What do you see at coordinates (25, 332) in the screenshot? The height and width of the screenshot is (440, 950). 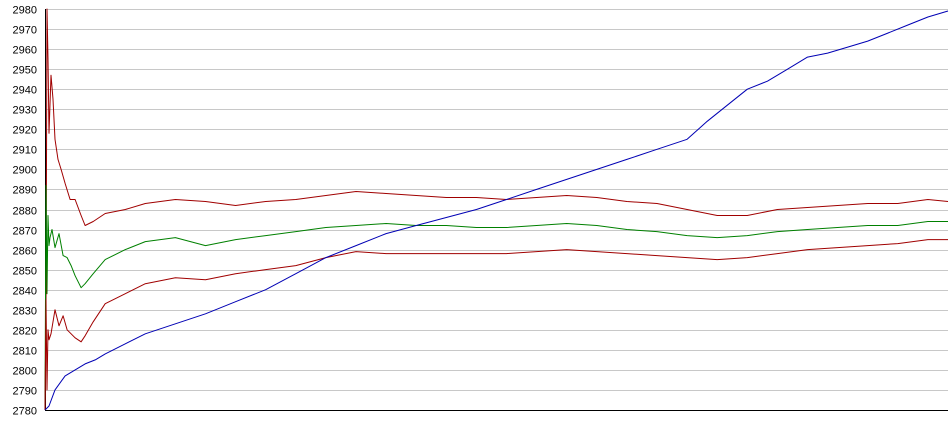 I see `y-tick-label: 2820` at bounding box center [25, 332].